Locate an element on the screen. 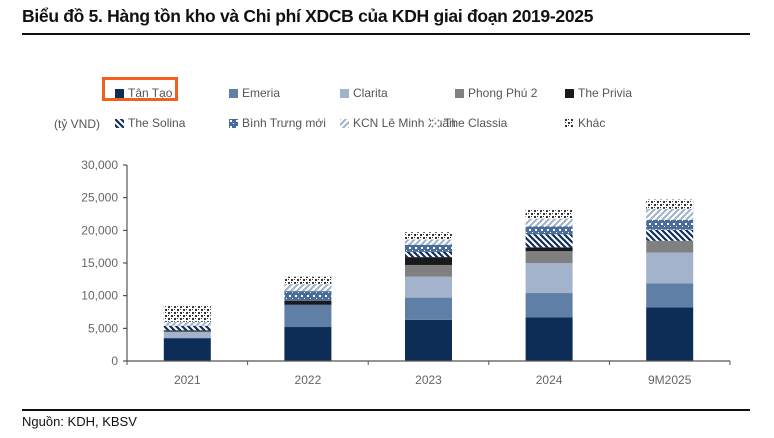 Image resolution: width=774 pixels, height=438 pixels. bar-segment-clarita-2023 is located at coordinates (428, 287).